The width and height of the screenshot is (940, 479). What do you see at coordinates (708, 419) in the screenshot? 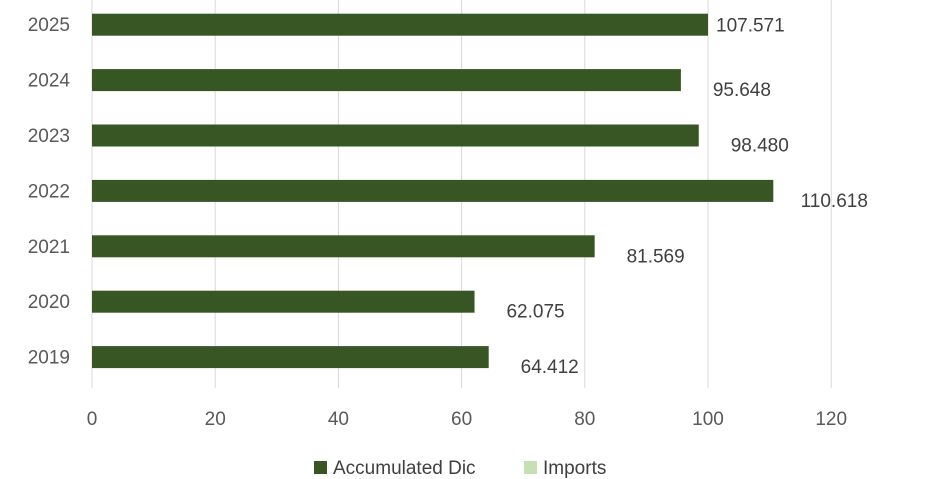
I see `x-tick-label: 100` at bounding box center [708, 419].